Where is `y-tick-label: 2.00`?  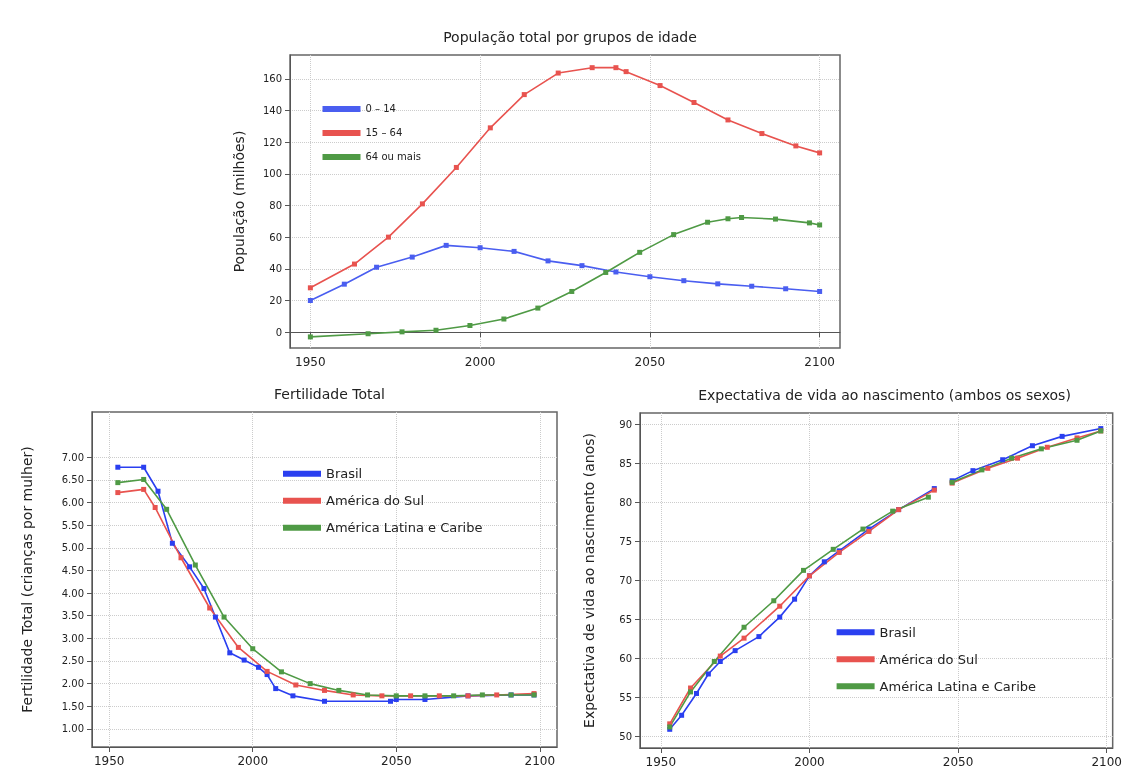
y-tick-label: 2.00 is located at coordinates (72, 684).